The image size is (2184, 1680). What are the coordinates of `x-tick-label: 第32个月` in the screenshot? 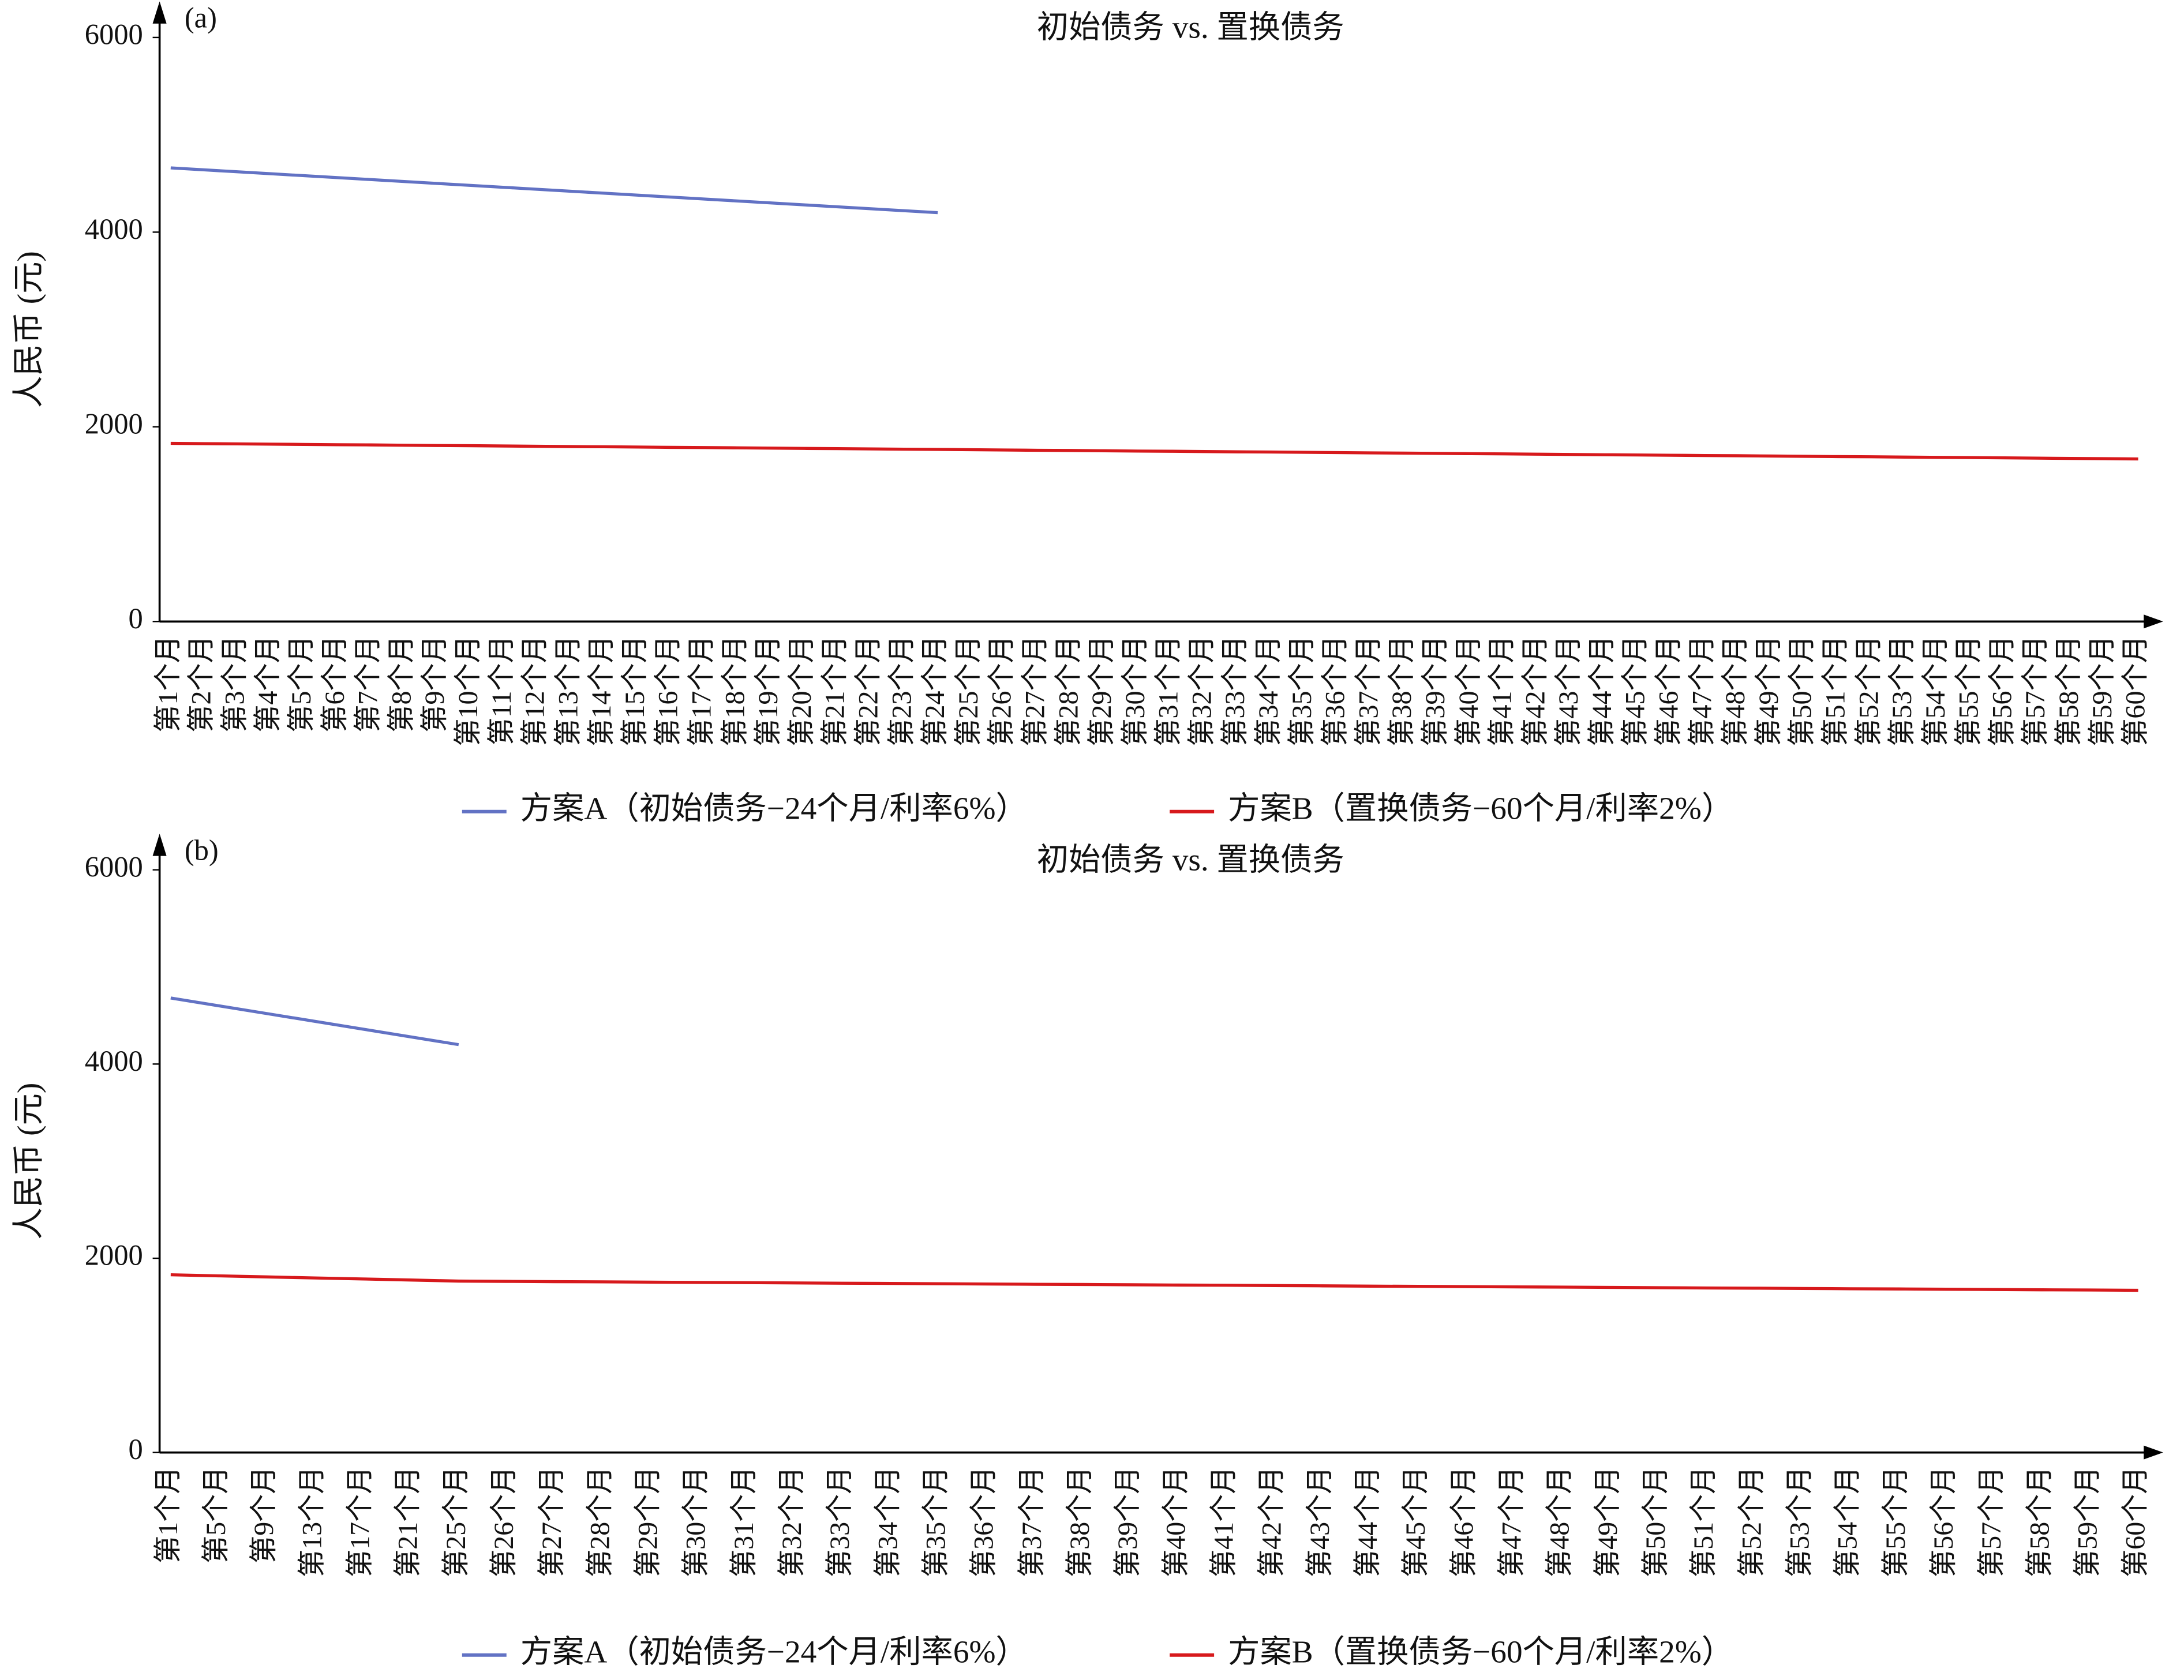 It's located at (792, 1522).